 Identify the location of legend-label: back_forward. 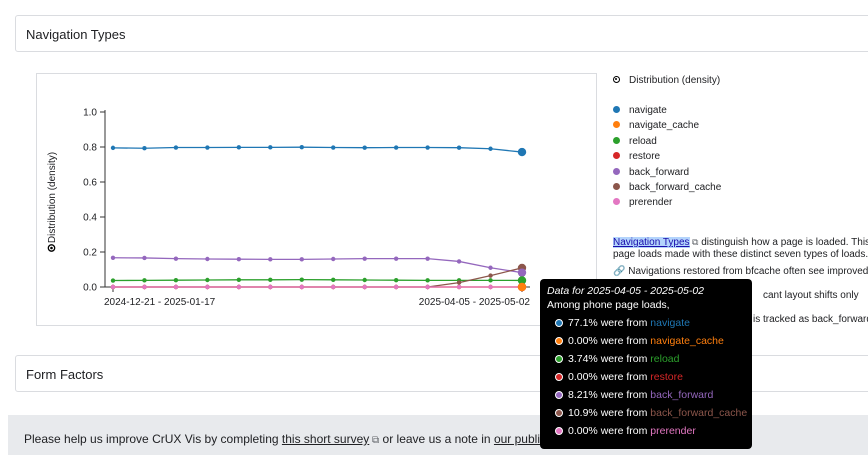
(659, 172).